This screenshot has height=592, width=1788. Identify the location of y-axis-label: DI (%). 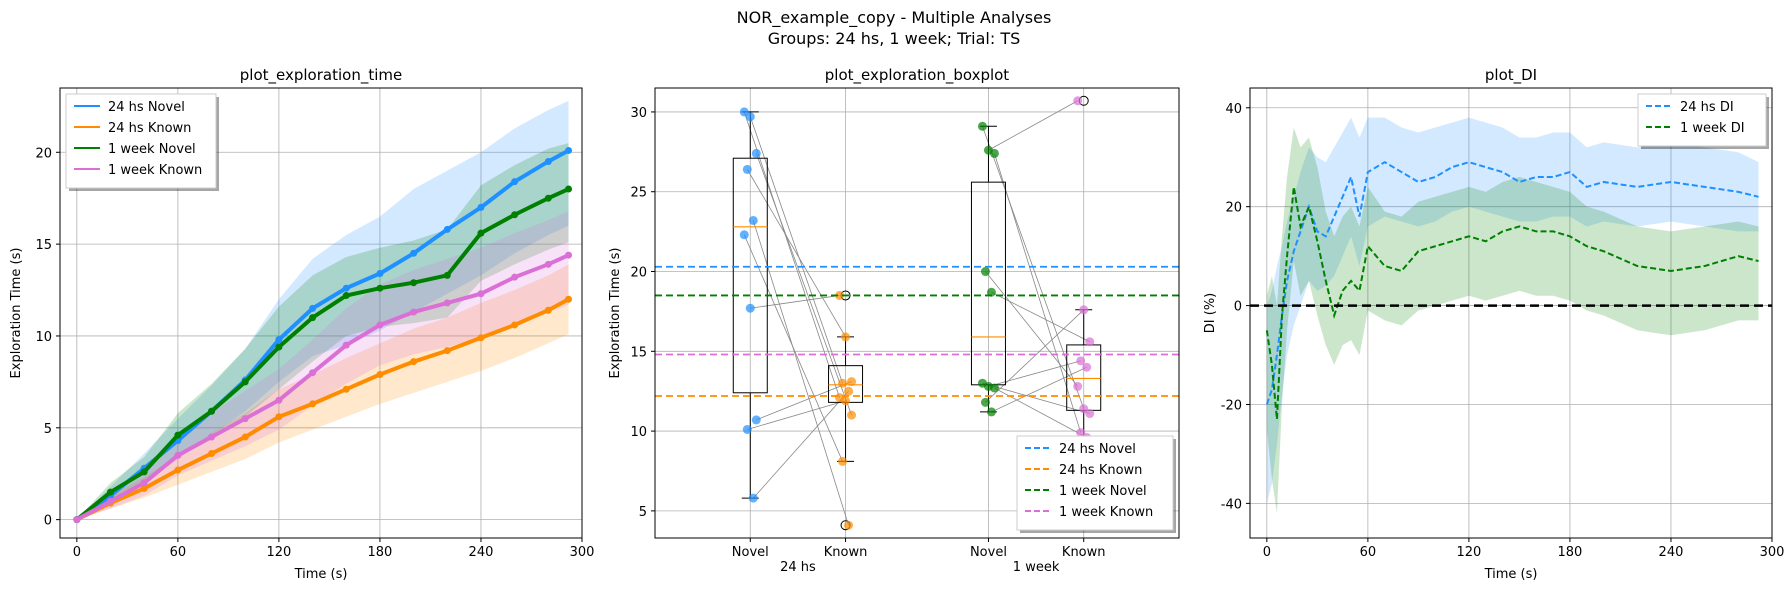
(1210, 313).